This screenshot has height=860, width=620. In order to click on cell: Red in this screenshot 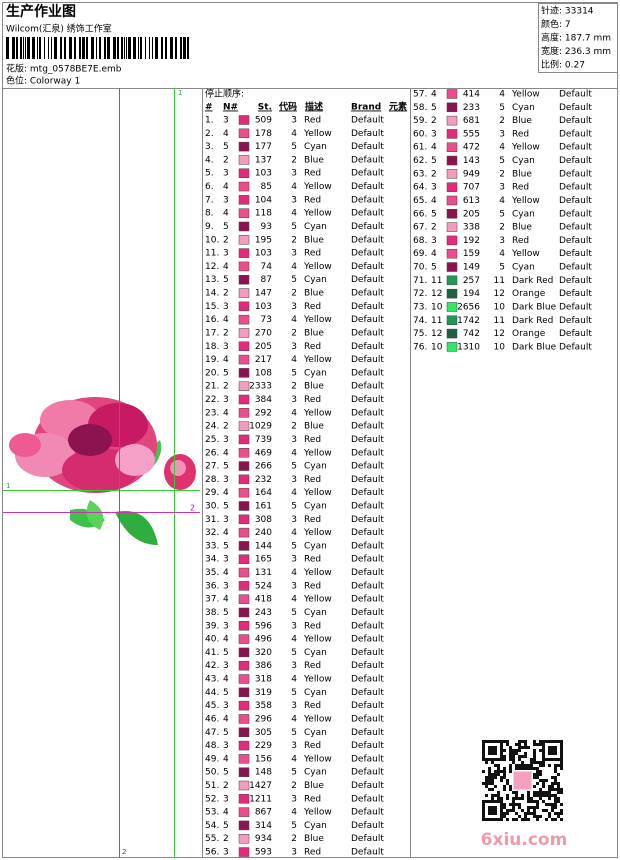, I will do `click(520, 188)`.